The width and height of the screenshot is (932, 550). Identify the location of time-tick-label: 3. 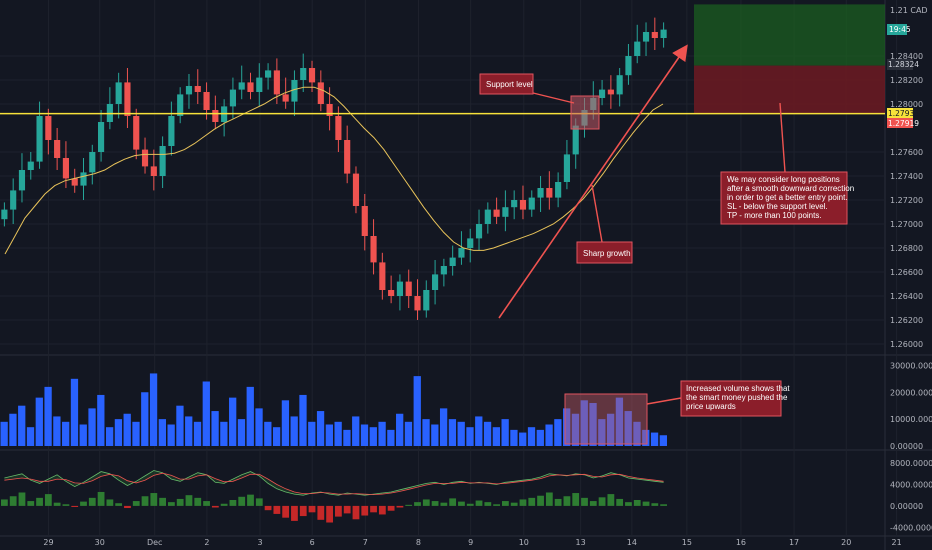
(259, 542).